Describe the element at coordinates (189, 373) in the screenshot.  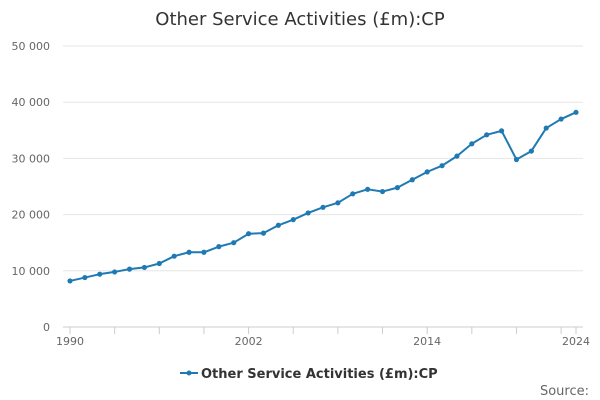
I see `legend-point-marker` at that location.